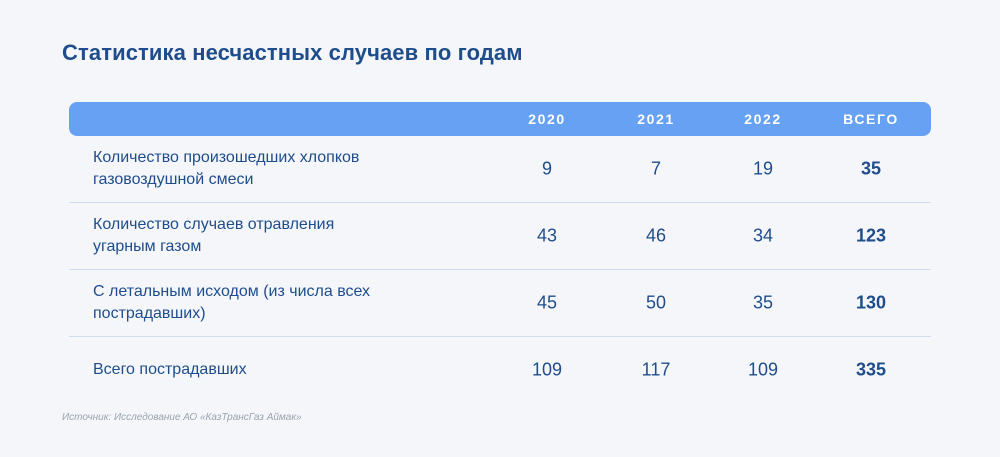  I want to click on header-2020: 2020, so click(547, 119).